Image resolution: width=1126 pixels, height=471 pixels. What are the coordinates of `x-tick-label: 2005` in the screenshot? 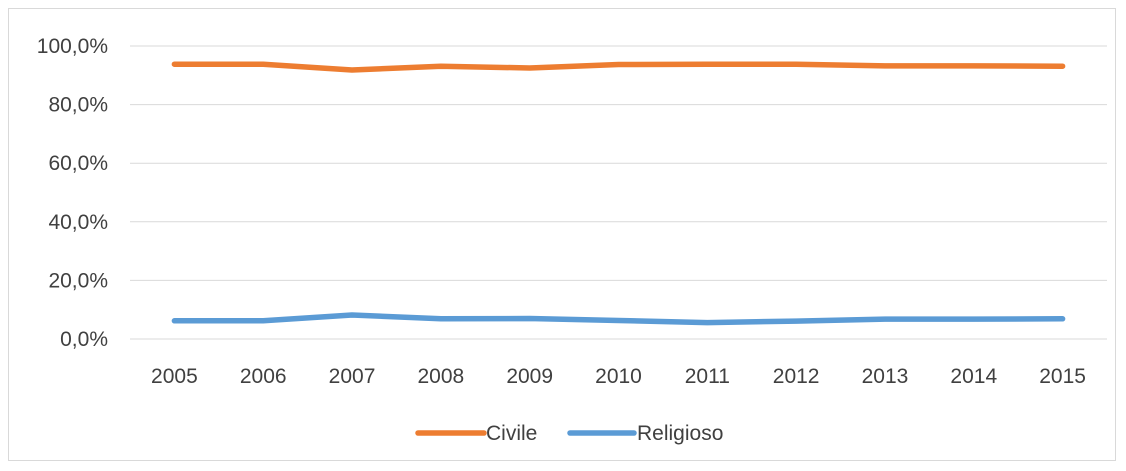 It's located at (174, 376).